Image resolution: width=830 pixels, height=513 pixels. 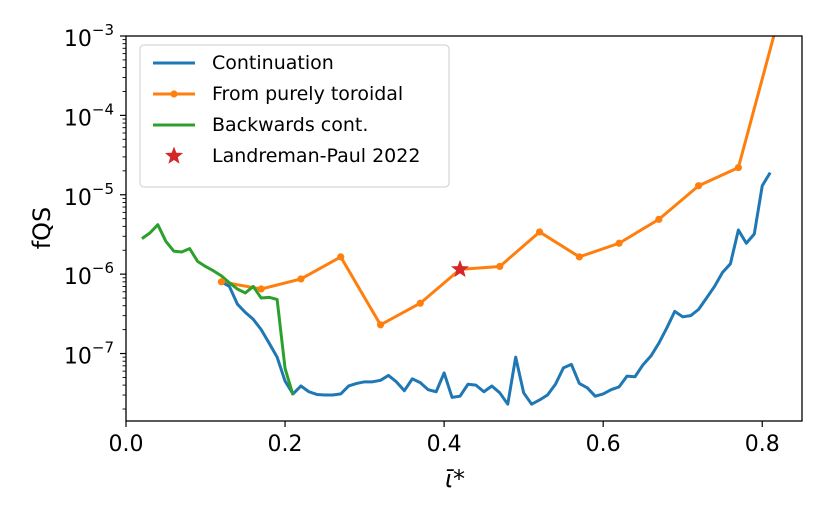 I want to click on y-tick-label: 10⁻⁴, so click(x=89, y=115).